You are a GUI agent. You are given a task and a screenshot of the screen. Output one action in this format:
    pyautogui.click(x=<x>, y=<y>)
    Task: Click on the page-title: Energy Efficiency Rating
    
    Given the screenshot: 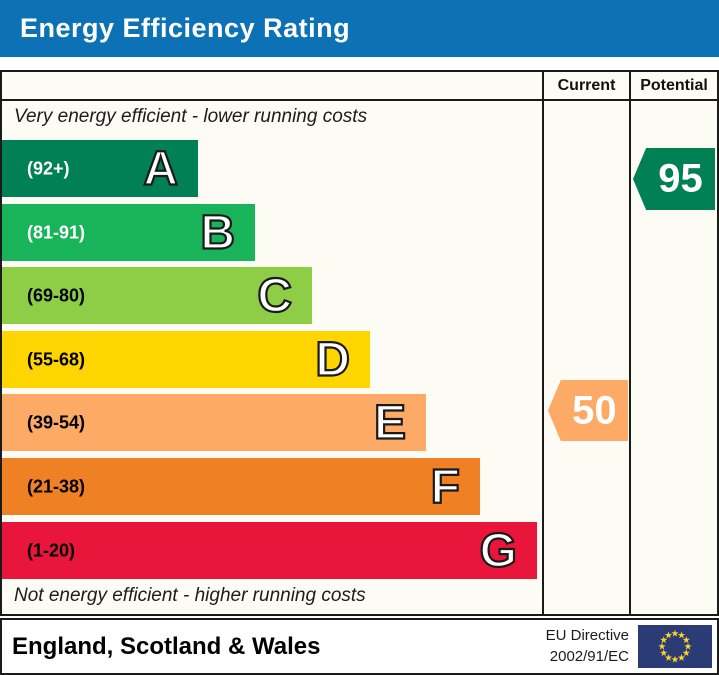 What is the action you would take?
    pyautogui.click(x=185, y=28)
    